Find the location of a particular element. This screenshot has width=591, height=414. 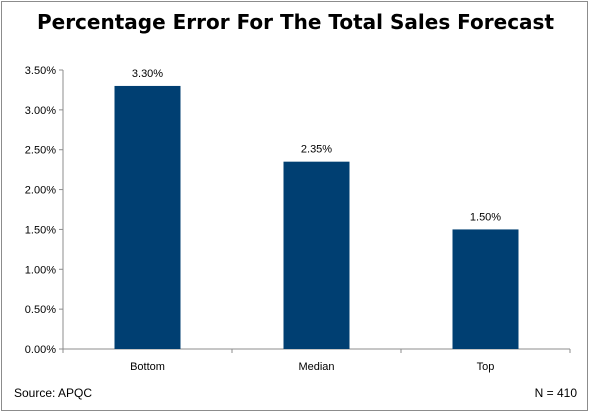

source-note: Source: APQC is located at coordinates (53, 393).